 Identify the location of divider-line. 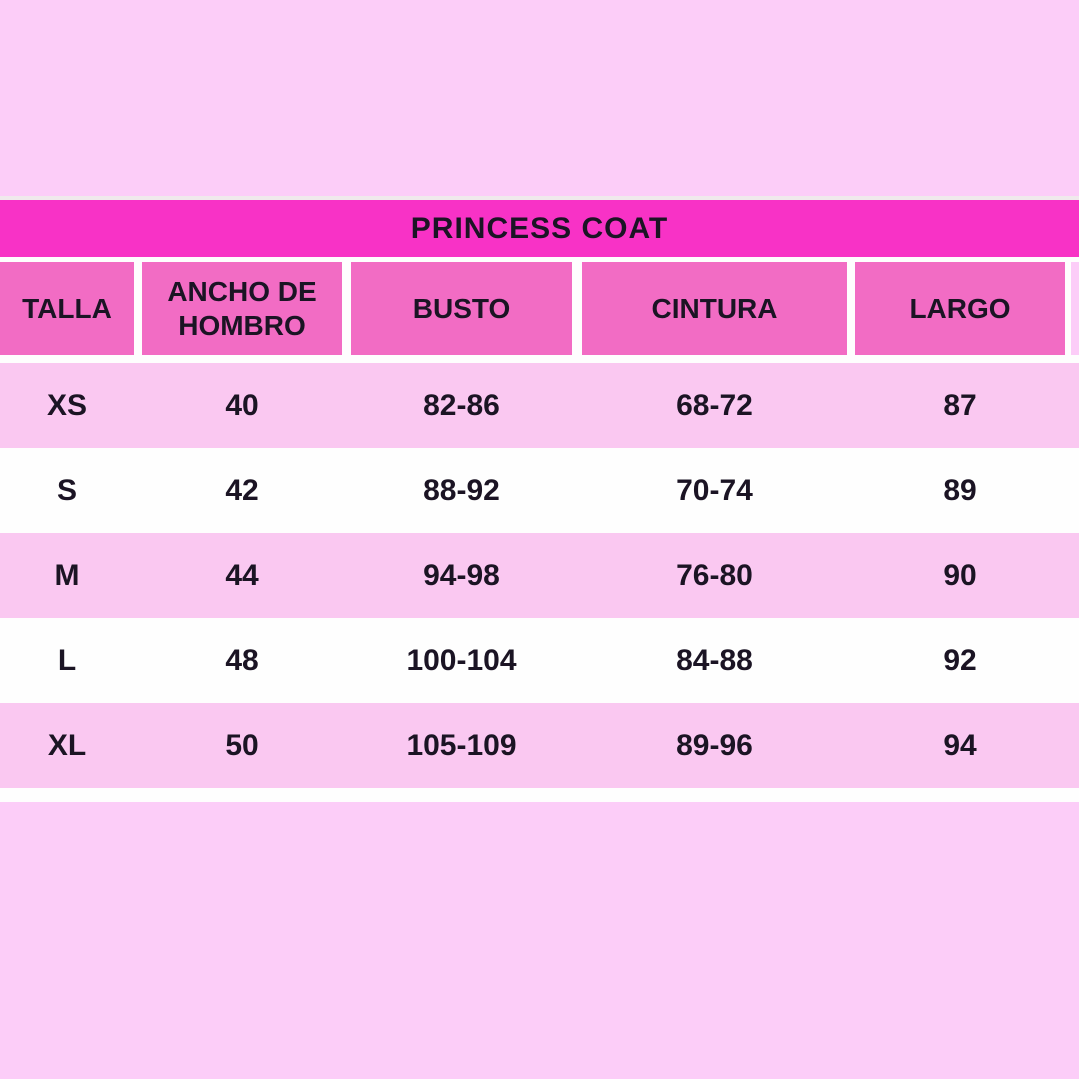
(539, 198).